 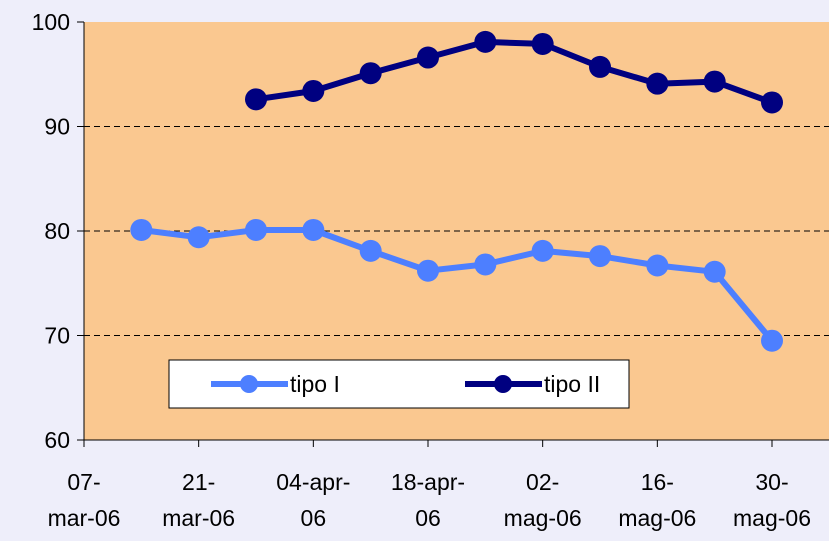 I want to click on legend-label: tipo II, so click(x=572, y=384).